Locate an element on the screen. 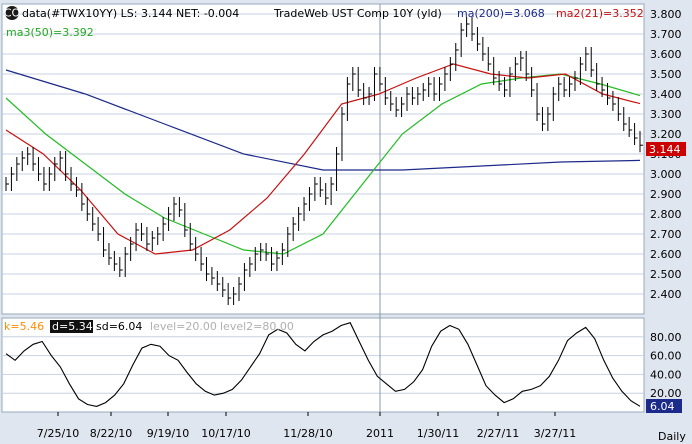 Image resolution: width=692 pixels, height=444 pixels. stoch-tick-label: 20.00 is located at coordinates (666, 393).